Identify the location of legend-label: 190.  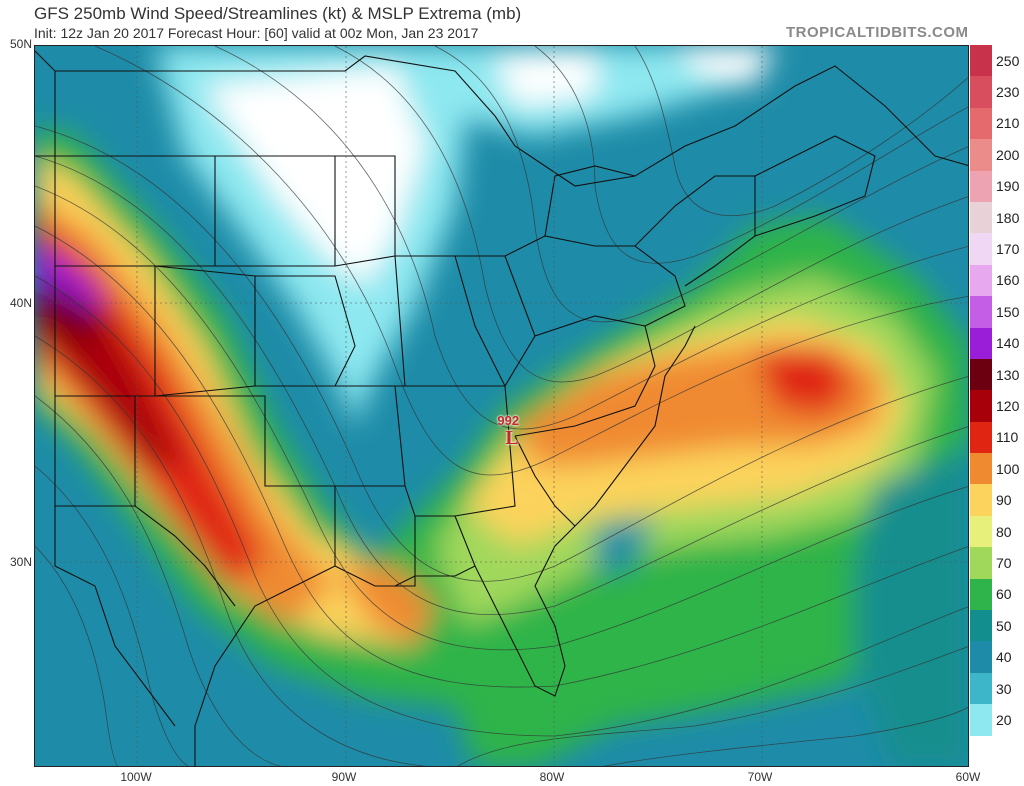
(1008, 186).